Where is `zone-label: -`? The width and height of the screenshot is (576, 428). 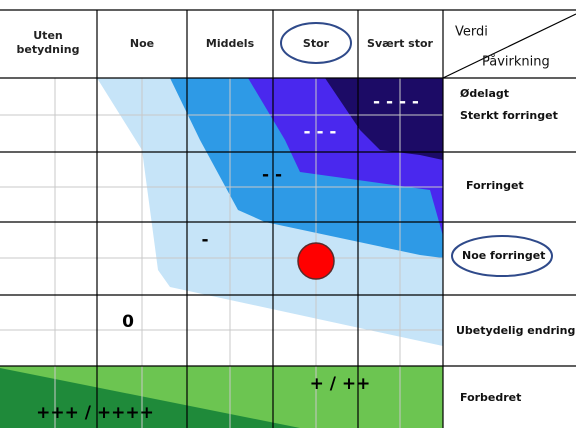
zone-label: - is located at coordinates (204, 240).